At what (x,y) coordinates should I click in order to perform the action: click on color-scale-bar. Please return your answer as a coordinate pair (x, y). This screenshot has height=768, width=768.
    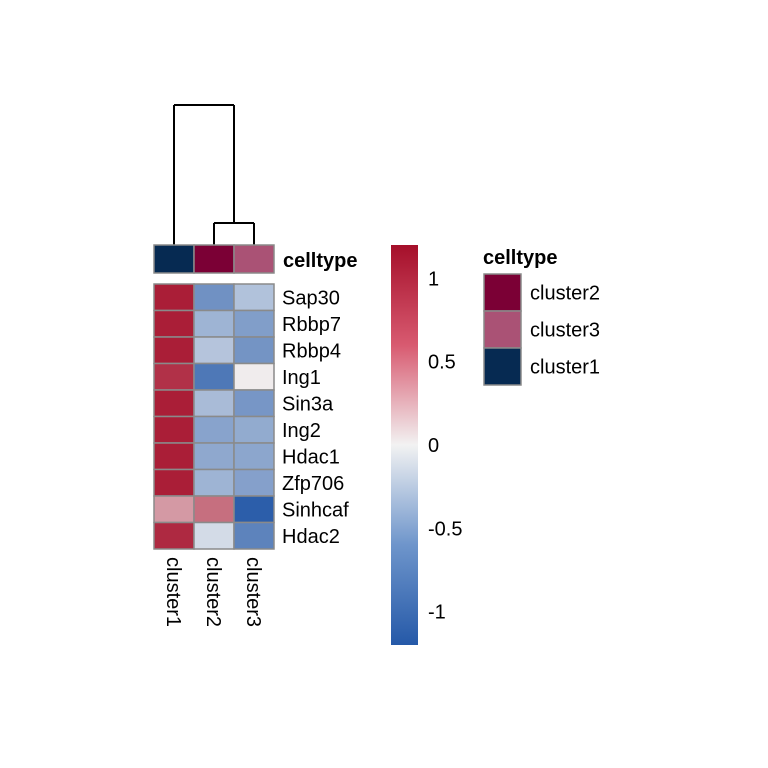
    Looking at the image, I should click on (404, 445).